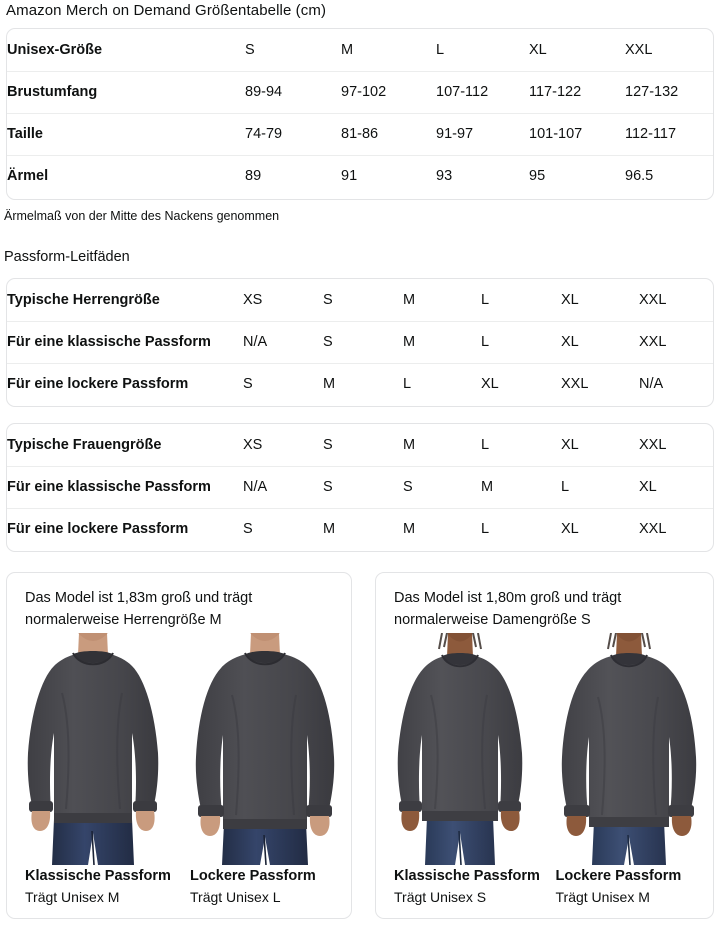 The width and height of the screenshot is (720, 925). What do you see at coordinates (485, 299) in the screenshot?
I see `mens-col-l: L` at bounding box center [485, 299].